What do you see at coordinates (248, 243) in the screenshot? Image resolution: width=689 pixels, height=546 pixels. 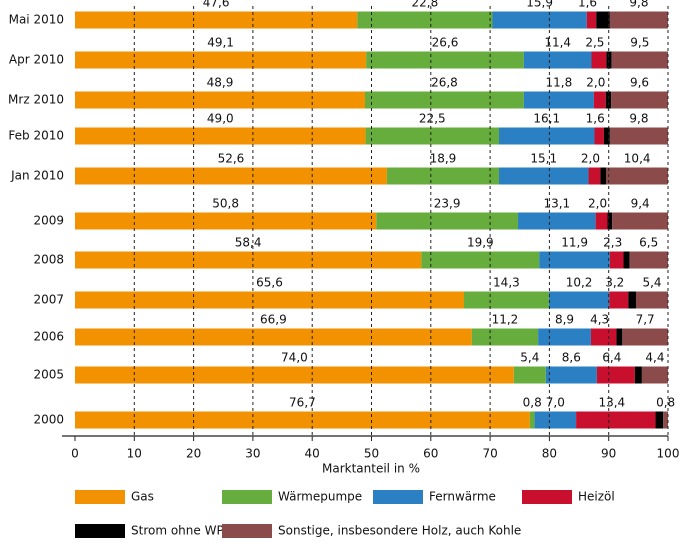 I see `value-label: 58,4` at bounding box center [248, 243].